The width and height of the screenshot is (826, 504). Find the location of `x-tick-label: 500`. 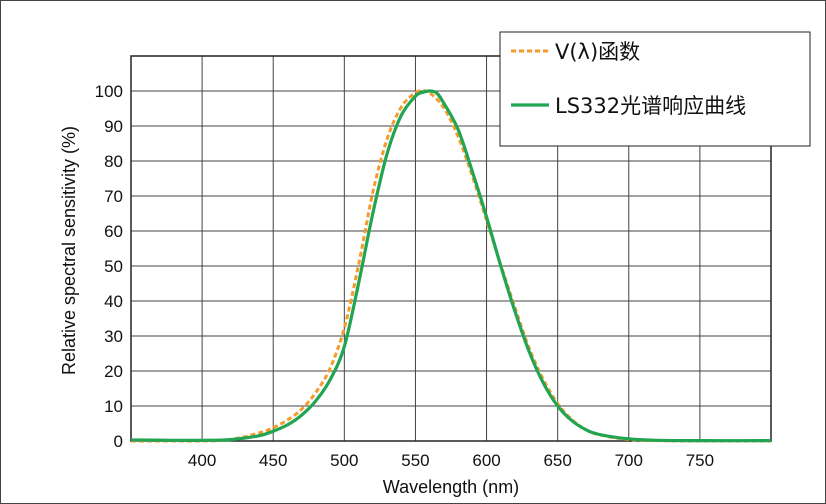

x-tick-label: 500 is located at coordinates (344, 460).